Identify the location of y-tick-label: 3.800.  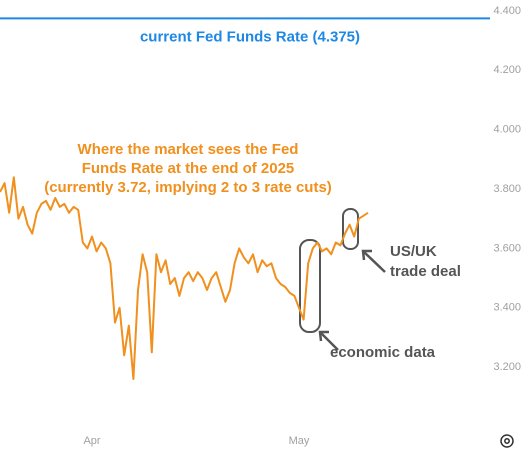
(507, 189).